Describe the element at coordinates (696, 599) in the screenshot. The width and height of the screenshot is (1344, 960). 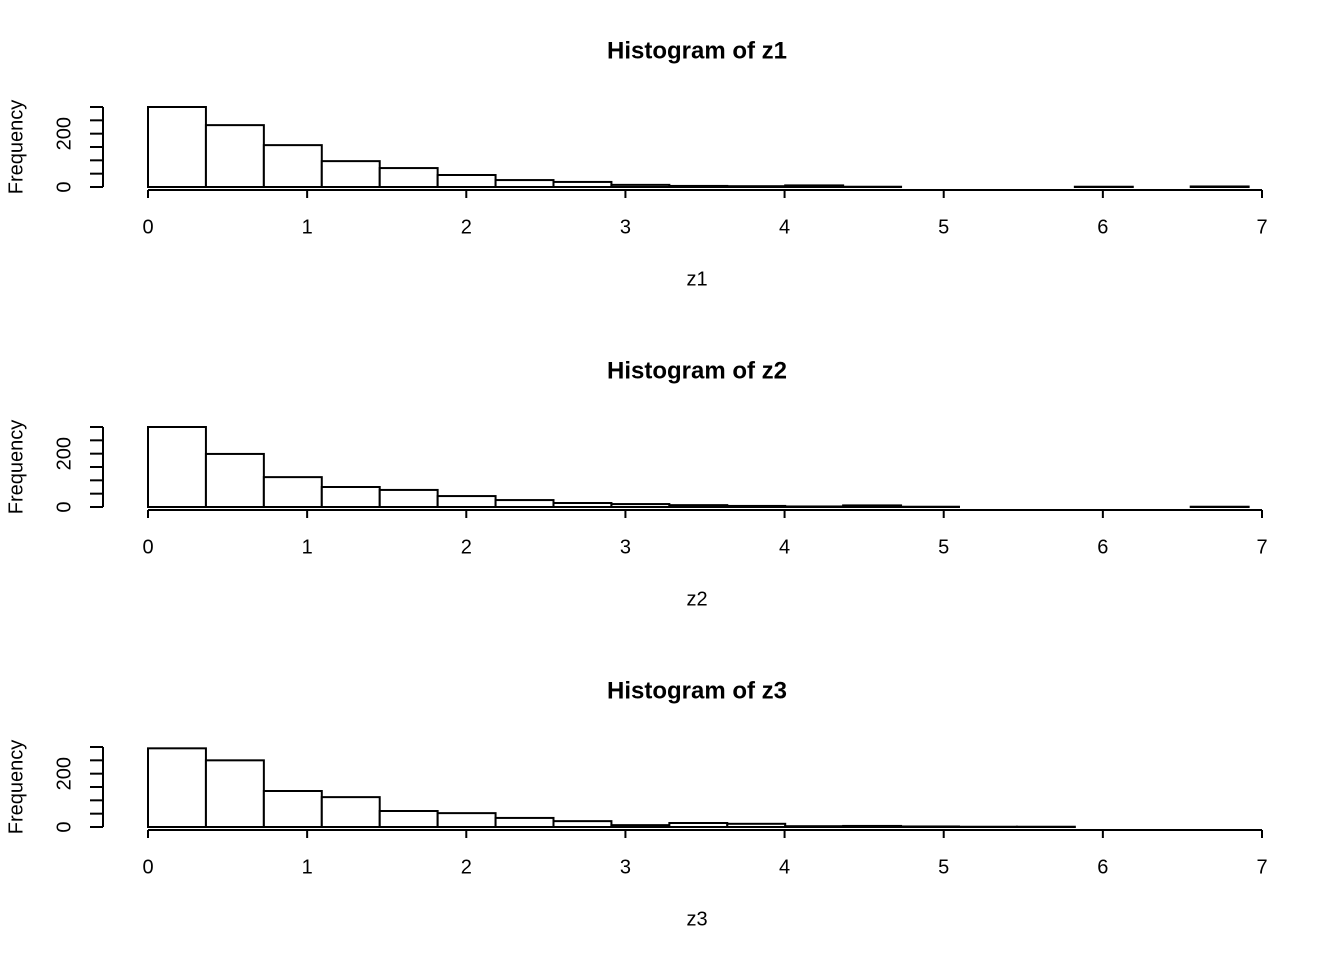
I see `x-axis-label: z2` at that location.